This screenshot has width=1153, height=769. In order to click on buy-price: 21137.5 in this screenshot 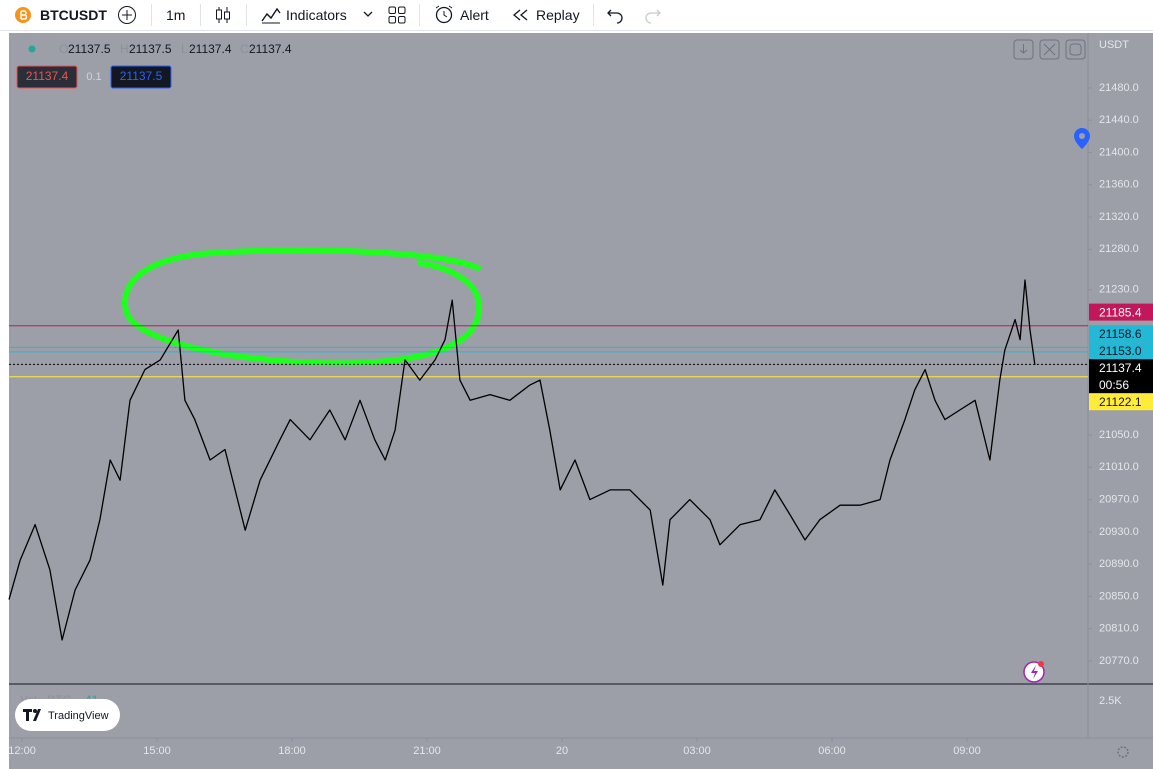, I will do `click(141, 76)`.